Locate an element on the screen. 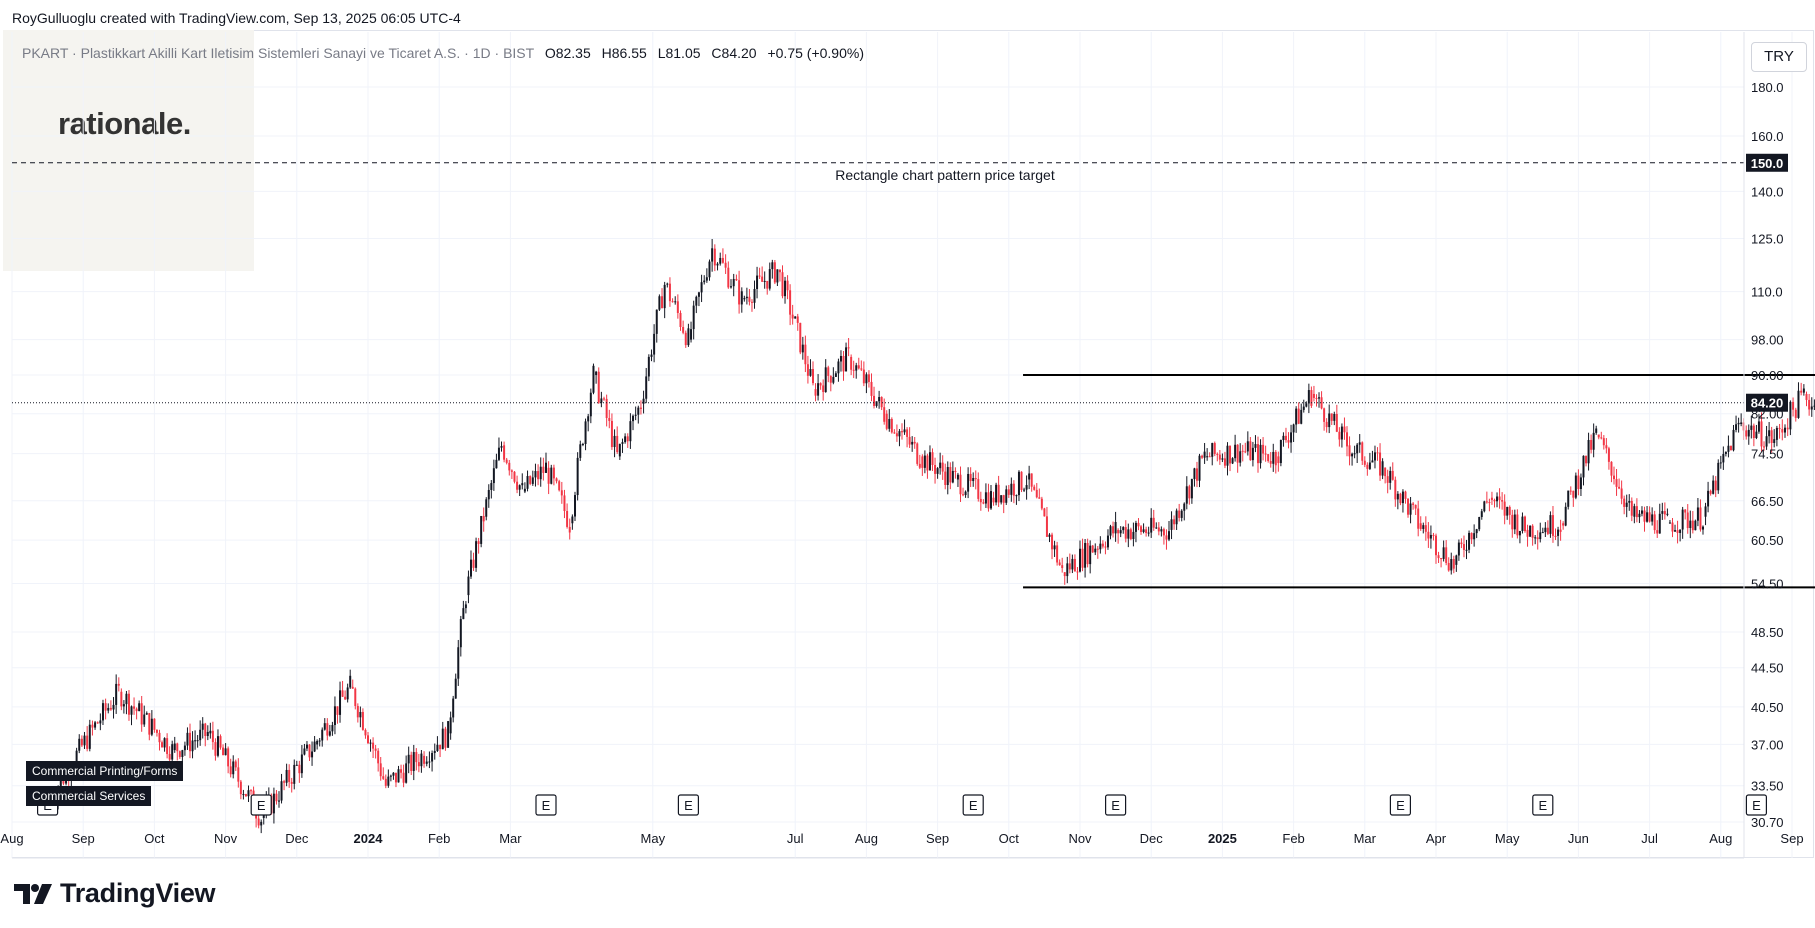 The width and height of the screenshot is (1815, 928). change-value: +0.75 (+0.90%) is located at coordinates (815, 53).